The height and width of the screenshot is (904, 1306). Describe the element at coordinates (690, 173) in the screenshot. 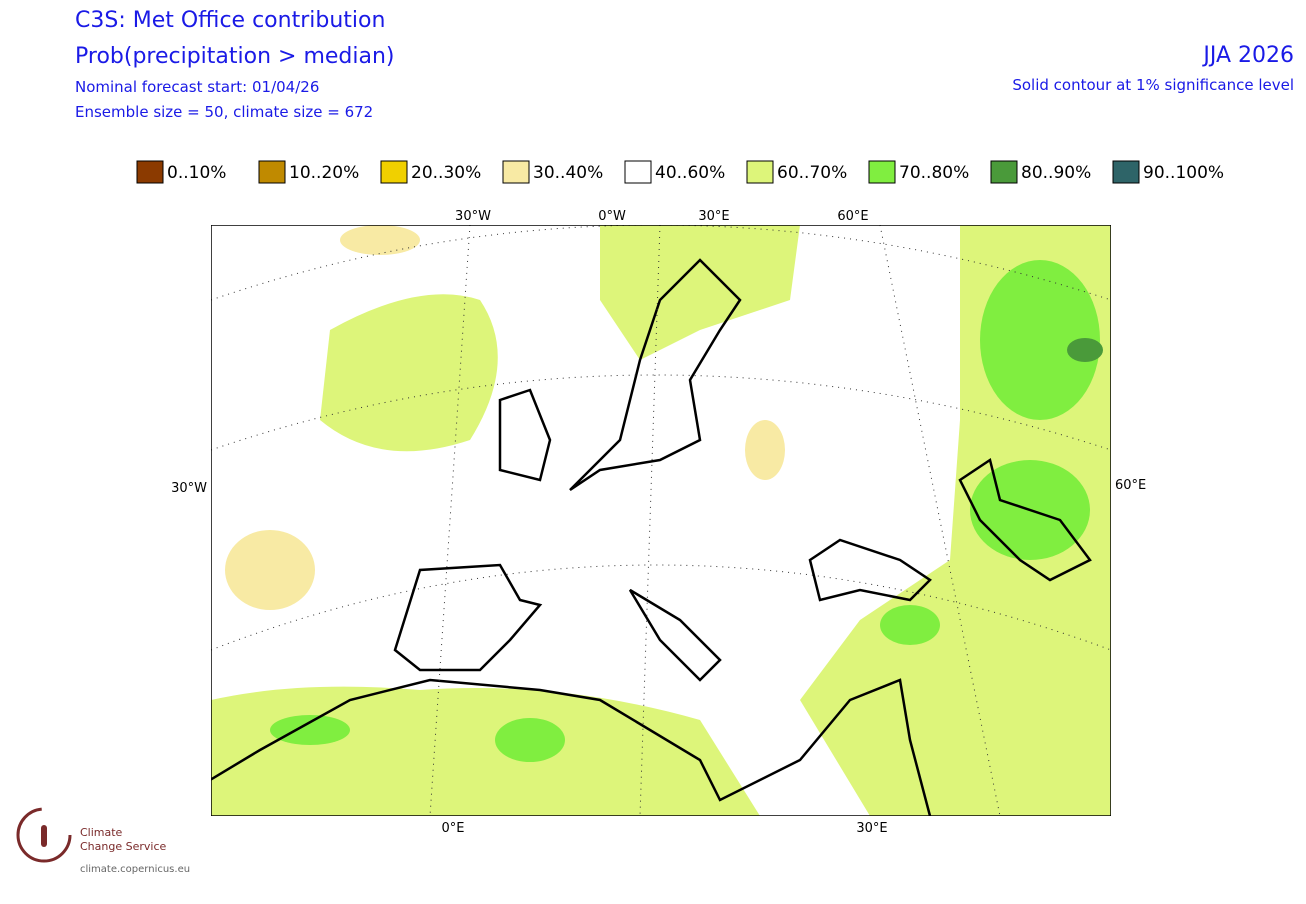

I see `legend-label: 40..60%` at that location.